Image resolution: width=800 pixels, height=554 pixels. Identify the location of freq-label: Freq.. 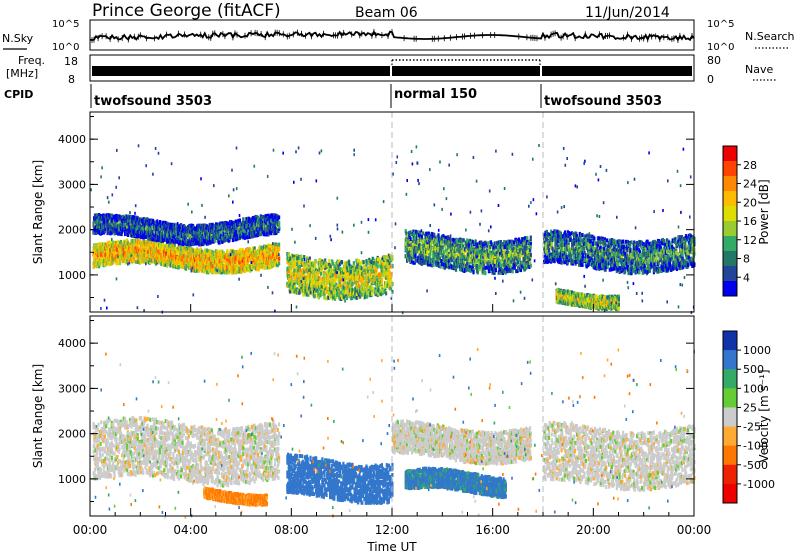
(31, 60).